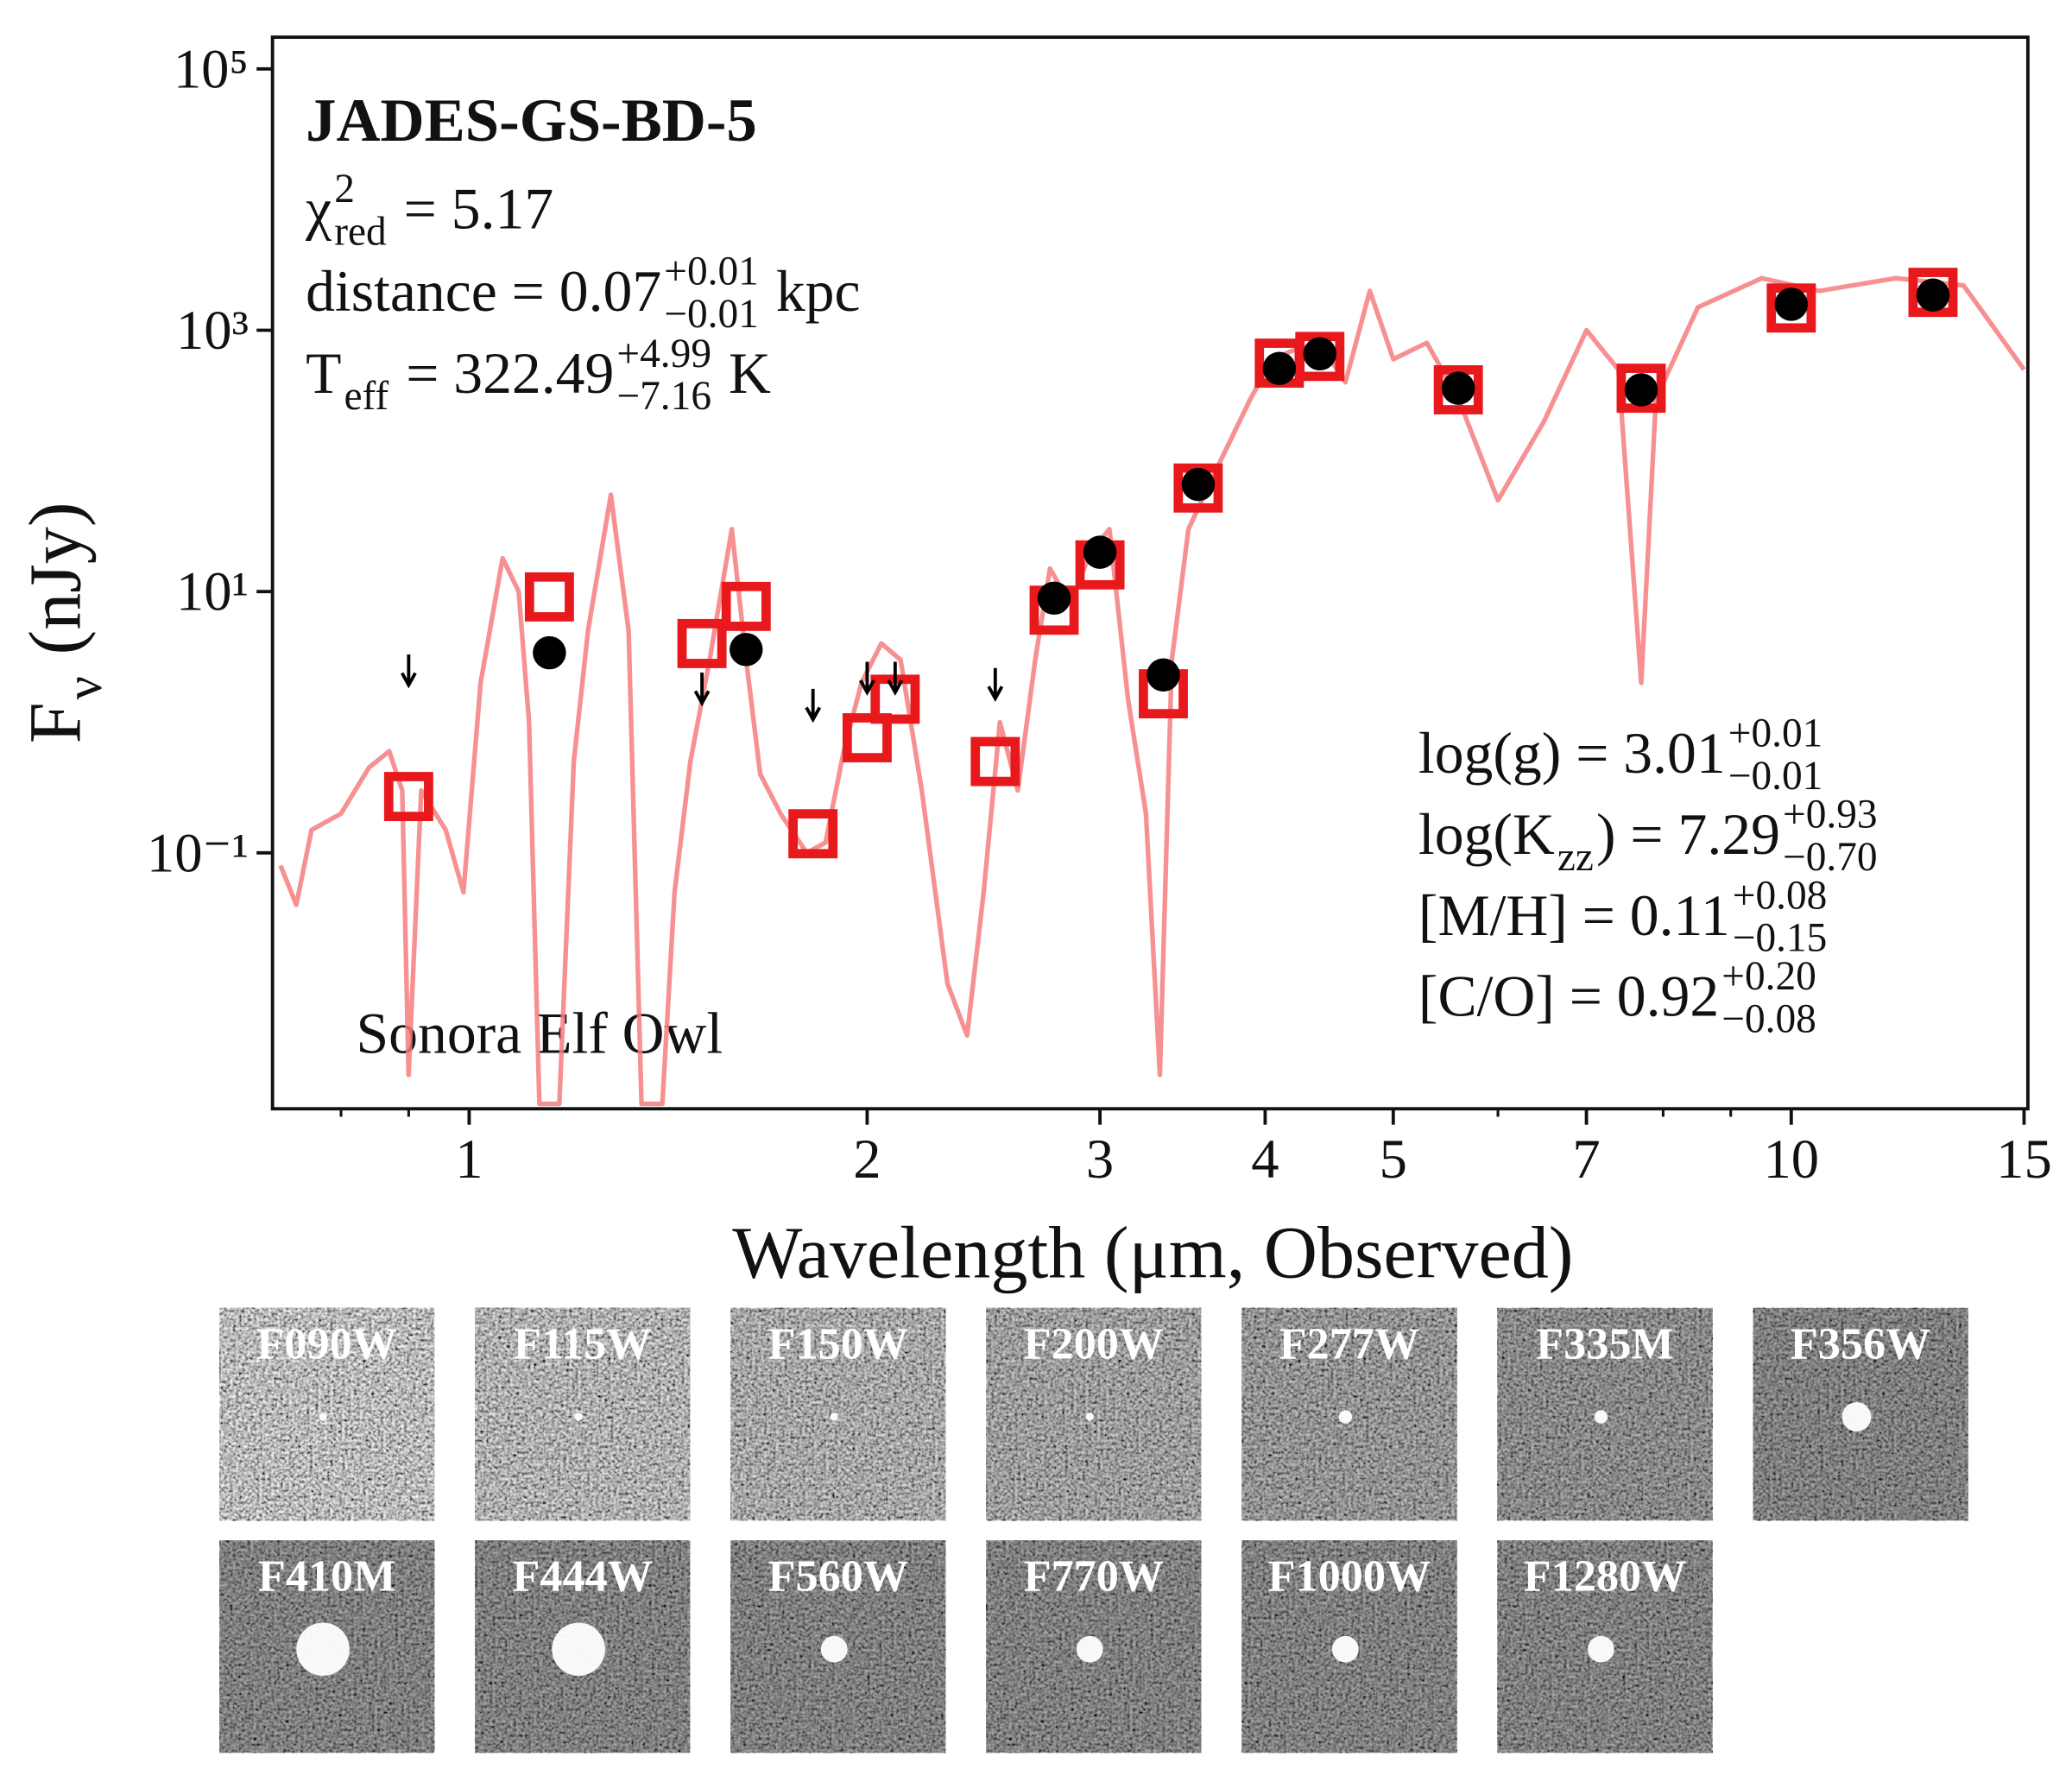  Describe the element at coordinates (2024, 1159) in the screenshot. I see `x-tick-label: 15` at that location.